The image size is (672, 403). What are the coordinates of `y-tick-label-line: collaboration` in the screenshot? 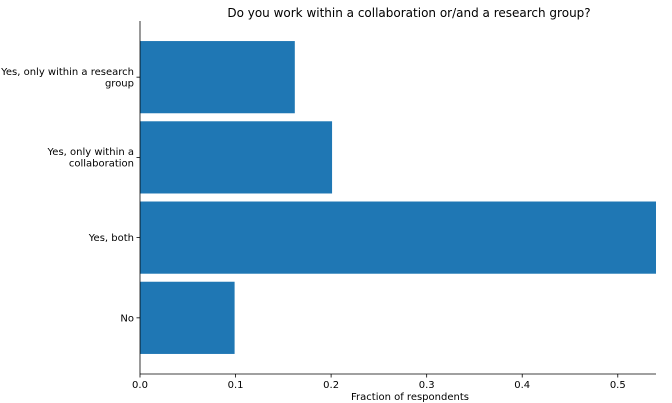 It's located at (101, 164).